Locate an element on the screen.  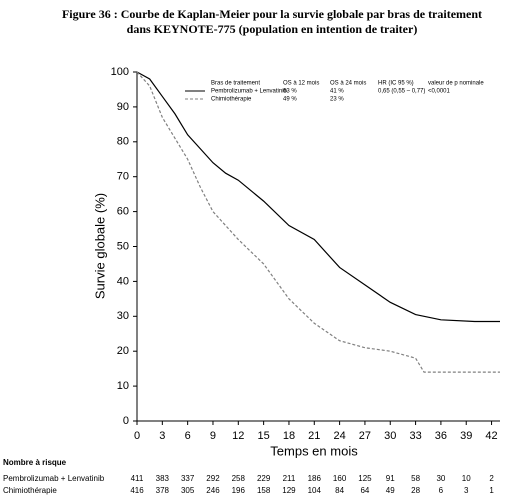
x-tick-label: 30 is located at coordinates (390, 436).